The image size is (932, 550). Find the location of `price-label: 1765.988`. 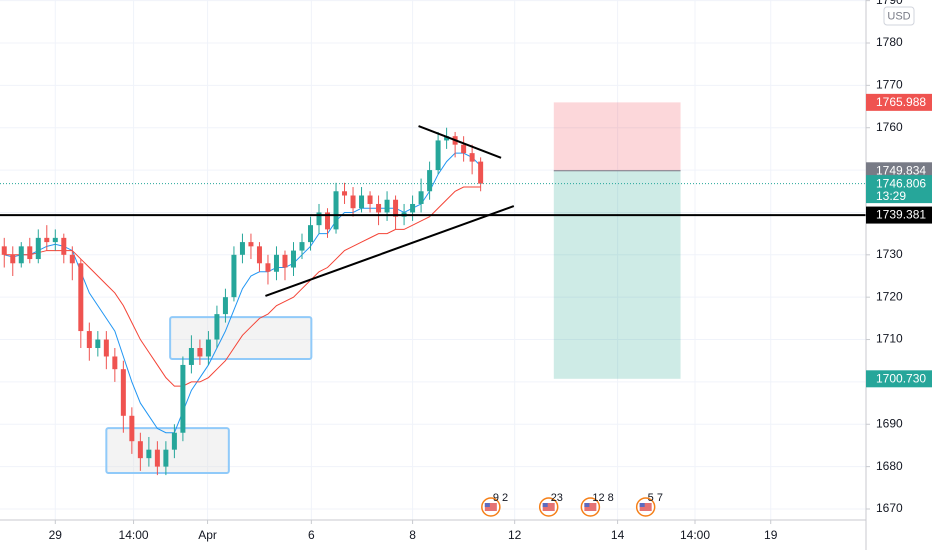

price-label: 1765.988 is located at coordinates (901, 102).